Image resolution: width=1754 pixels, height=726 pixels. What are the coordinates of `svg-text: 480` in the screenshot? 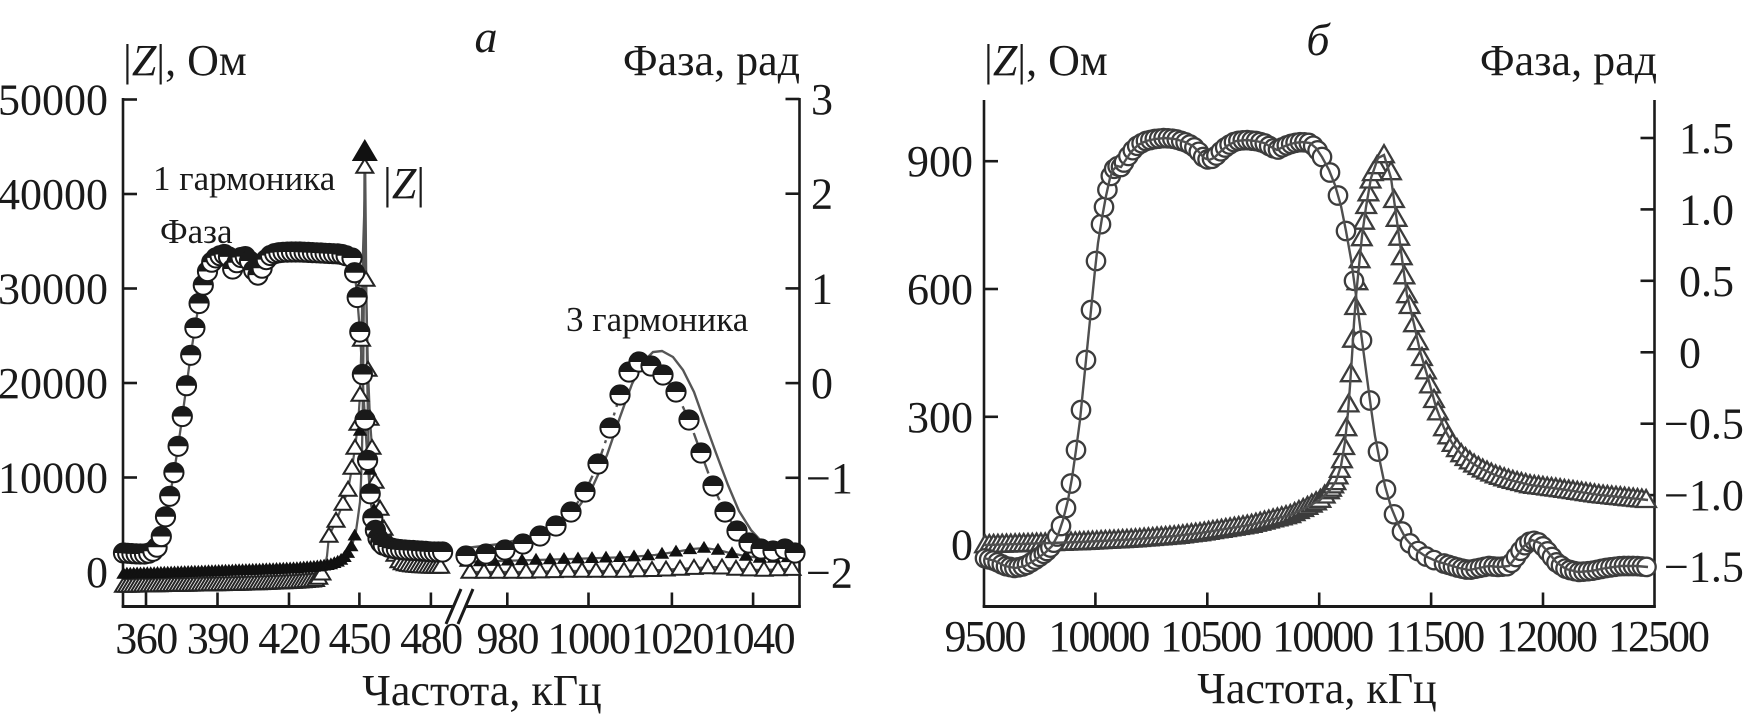 It's located at (431, 638).